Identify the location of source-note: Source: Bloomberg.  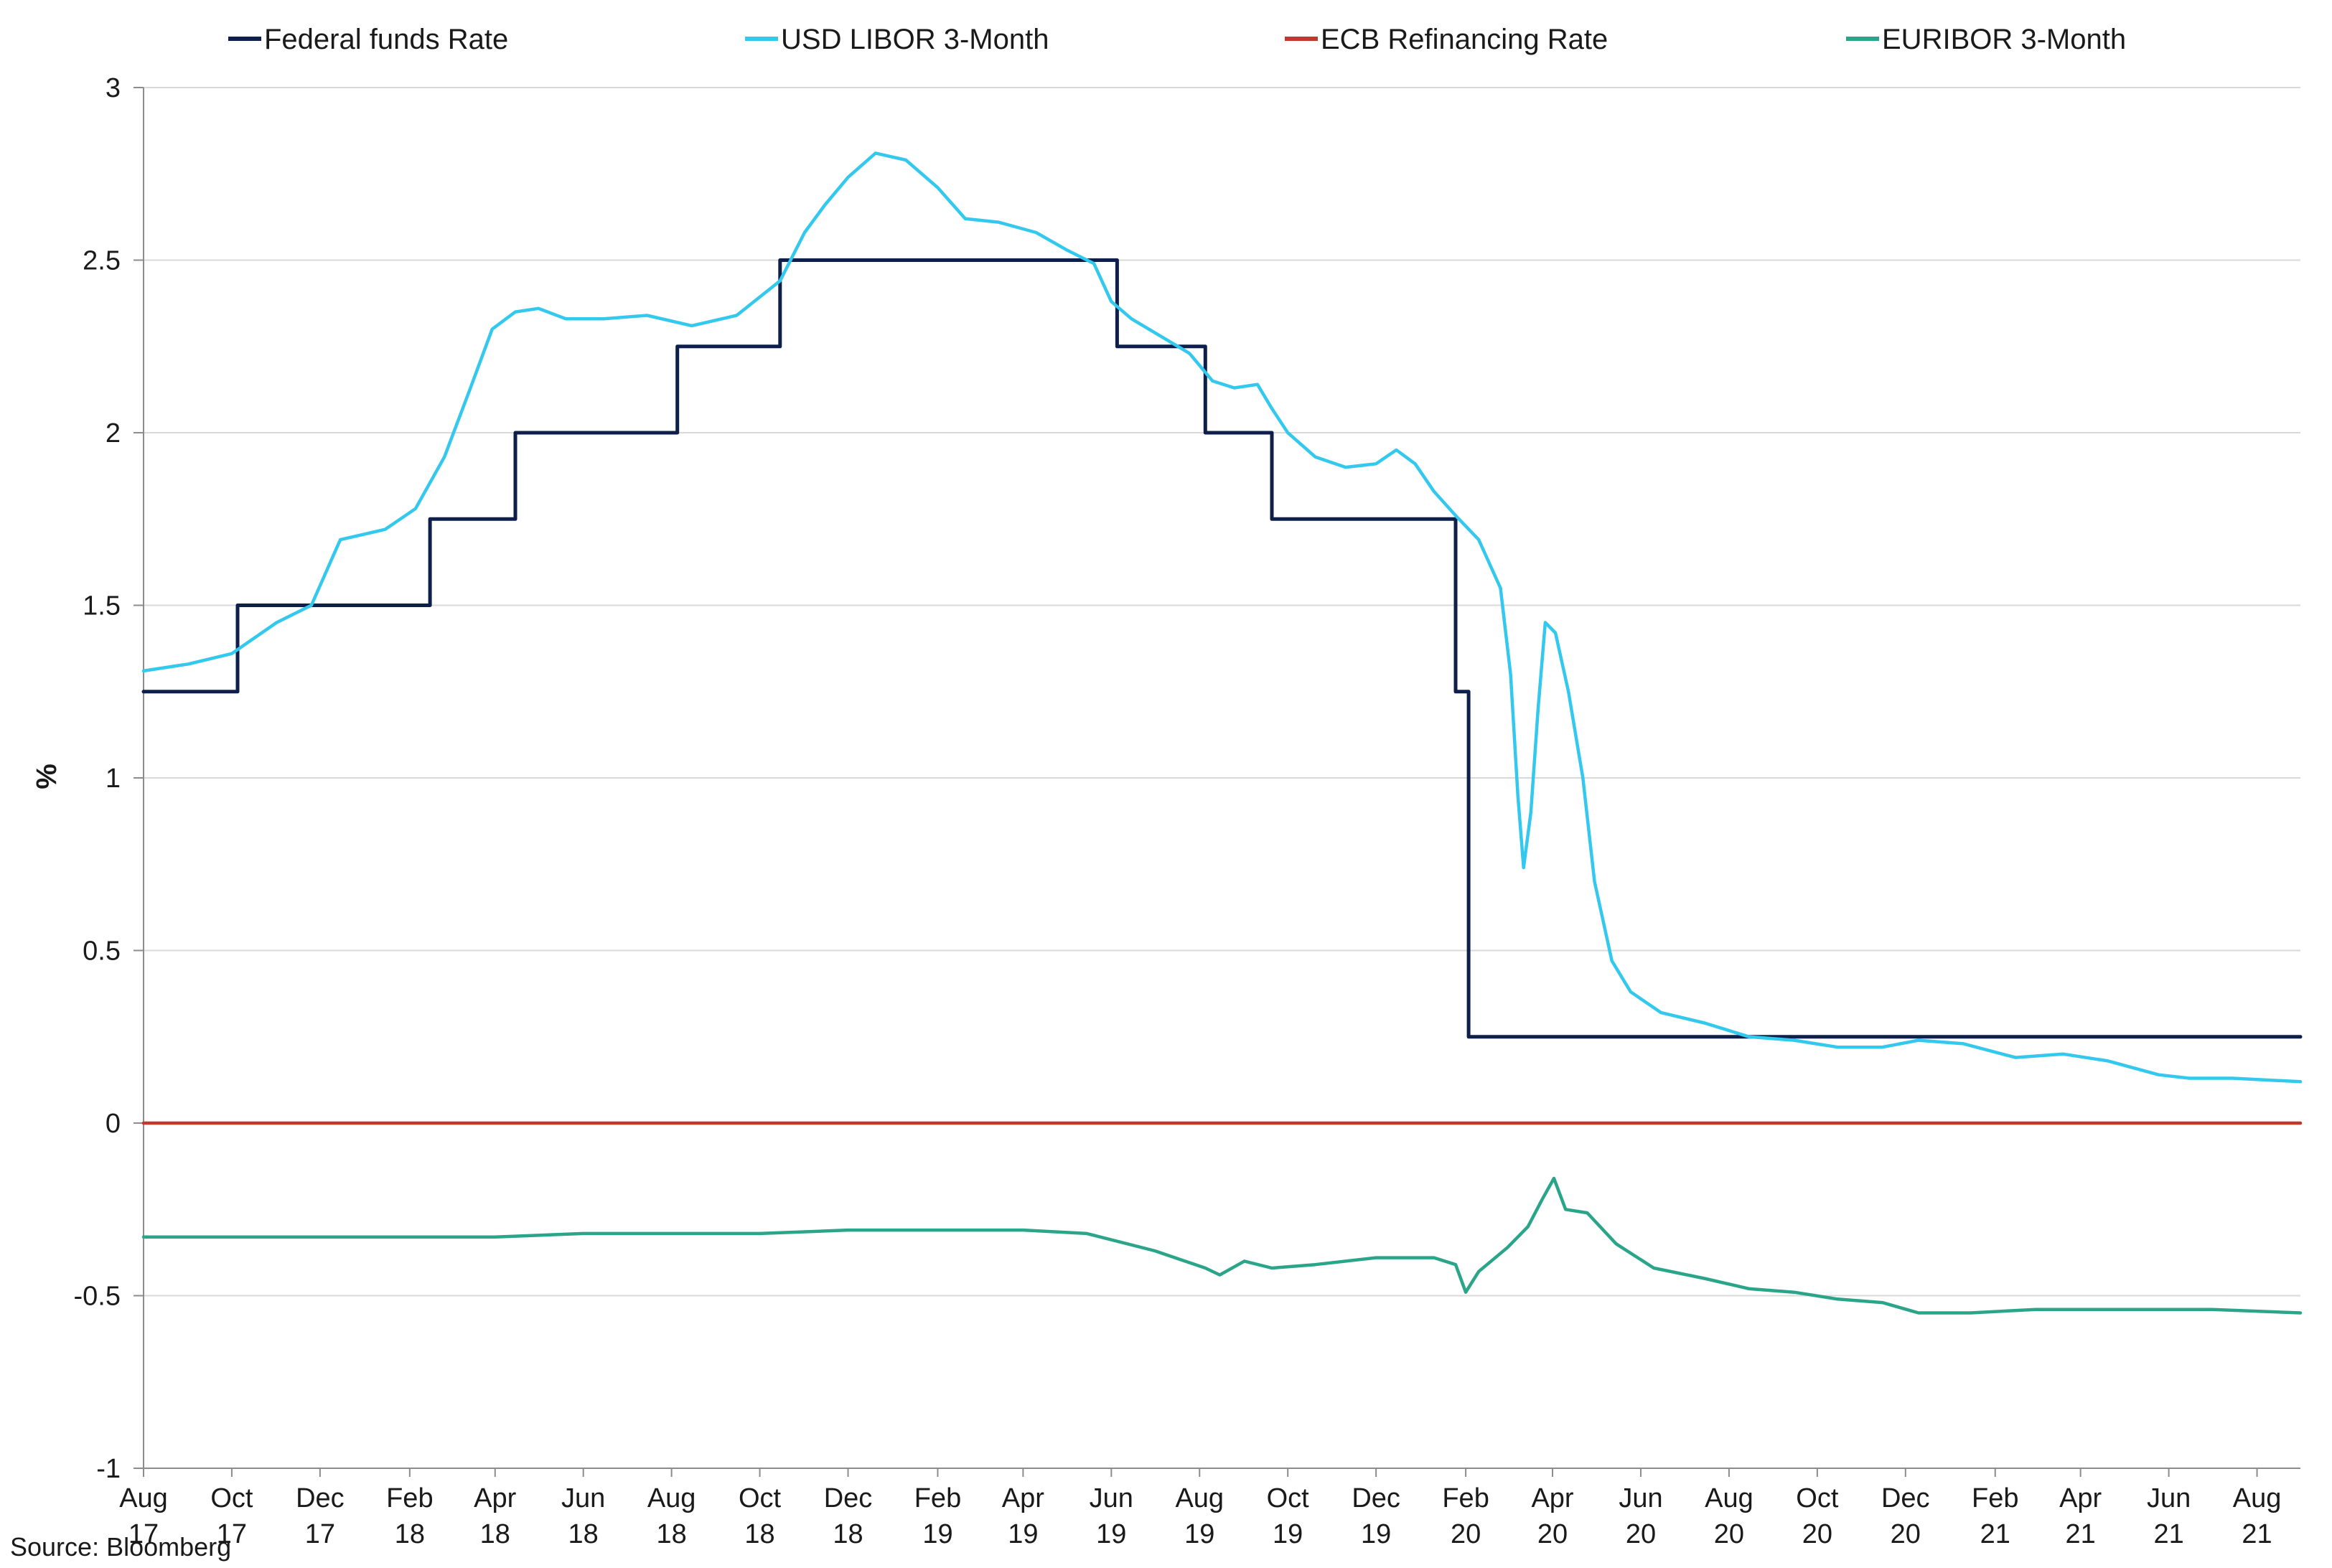
(121, 1547).